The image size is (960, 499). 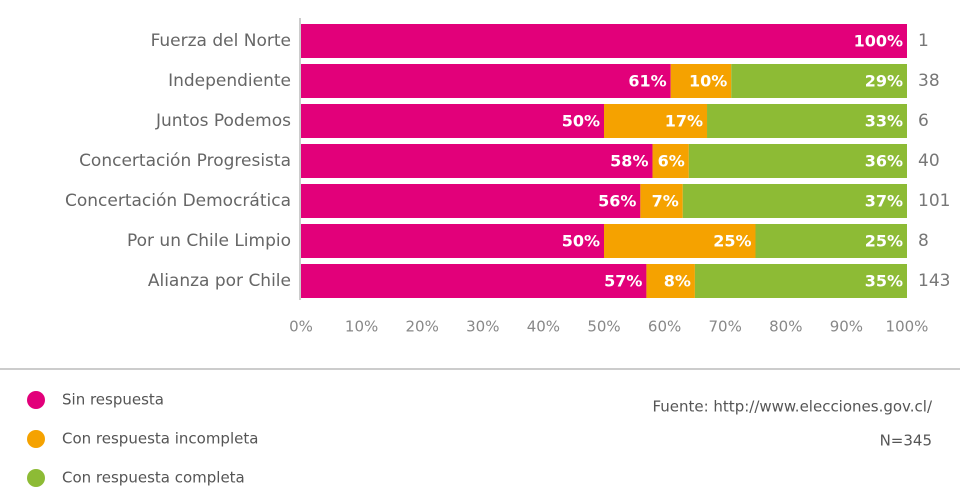 I want to click on value-label: 58%, so click(x=629, y=161).